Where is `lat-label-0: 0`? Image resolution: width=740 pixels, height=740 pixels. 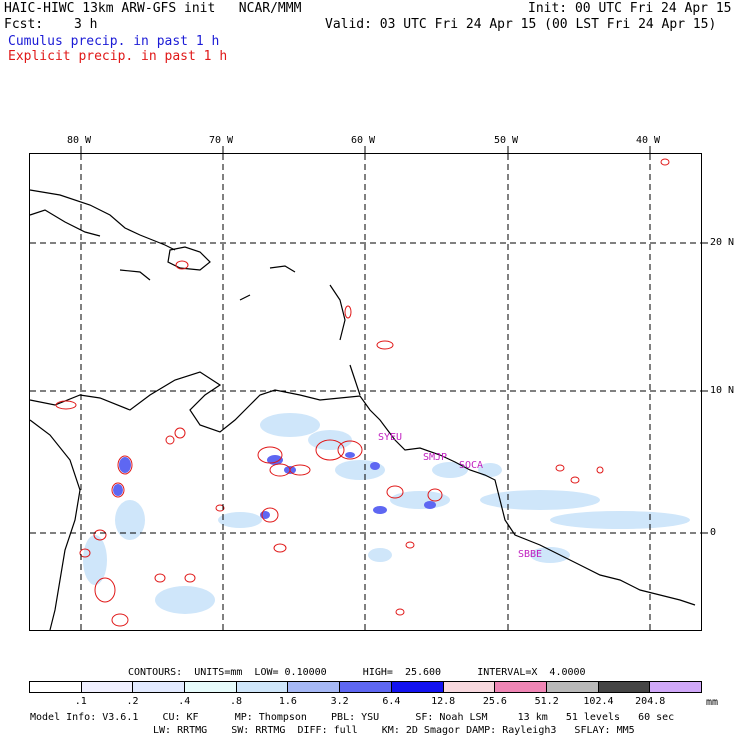 lat-label-0: 0 is located at coordinates (713, 532).